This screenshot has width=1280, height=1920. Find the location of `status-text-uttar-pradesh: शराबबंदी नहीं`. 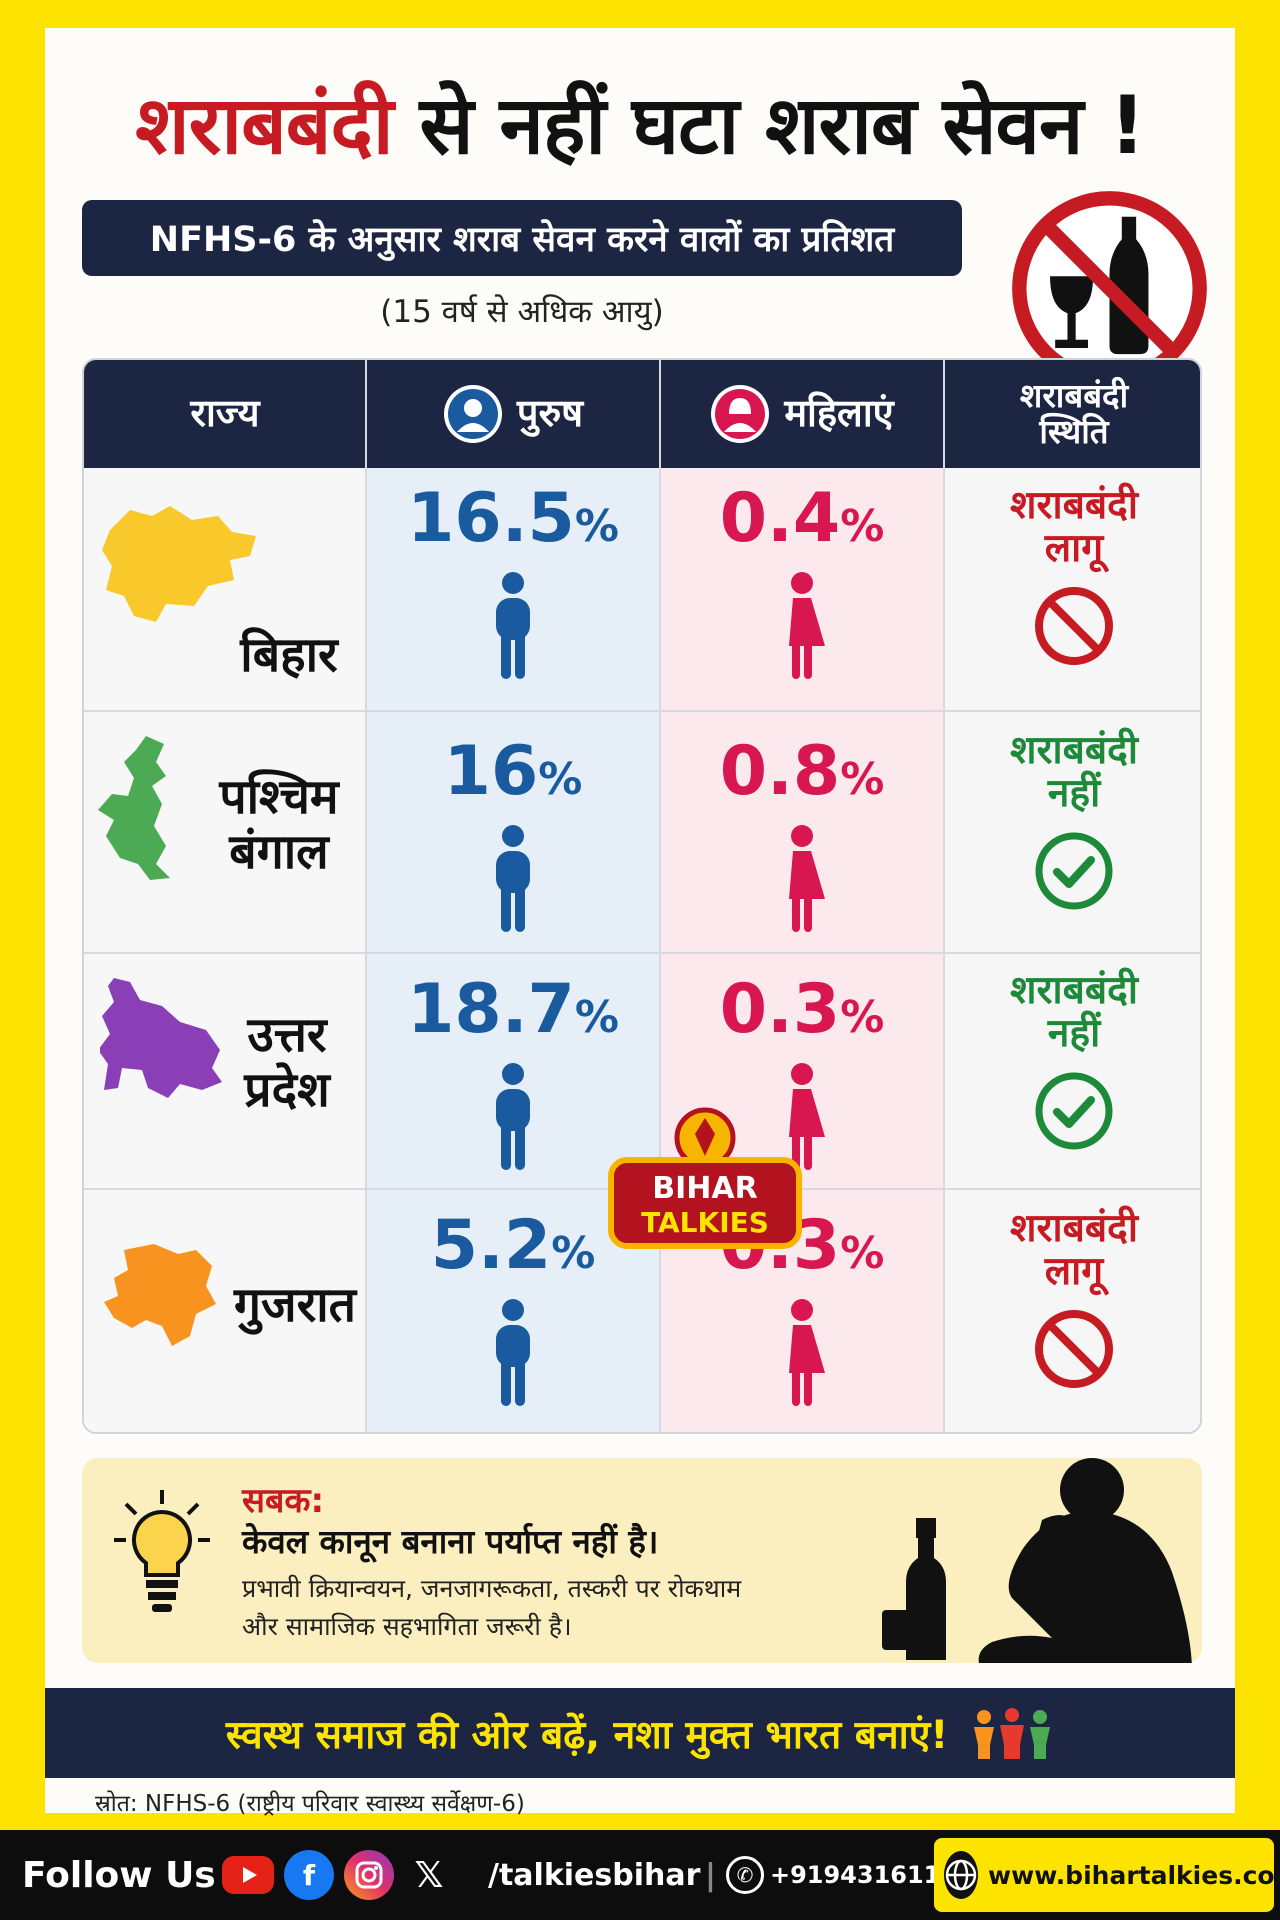

status-text-uttar-pradesh: शराबबंदी नहीं is located at coordinates (1074, 1012).